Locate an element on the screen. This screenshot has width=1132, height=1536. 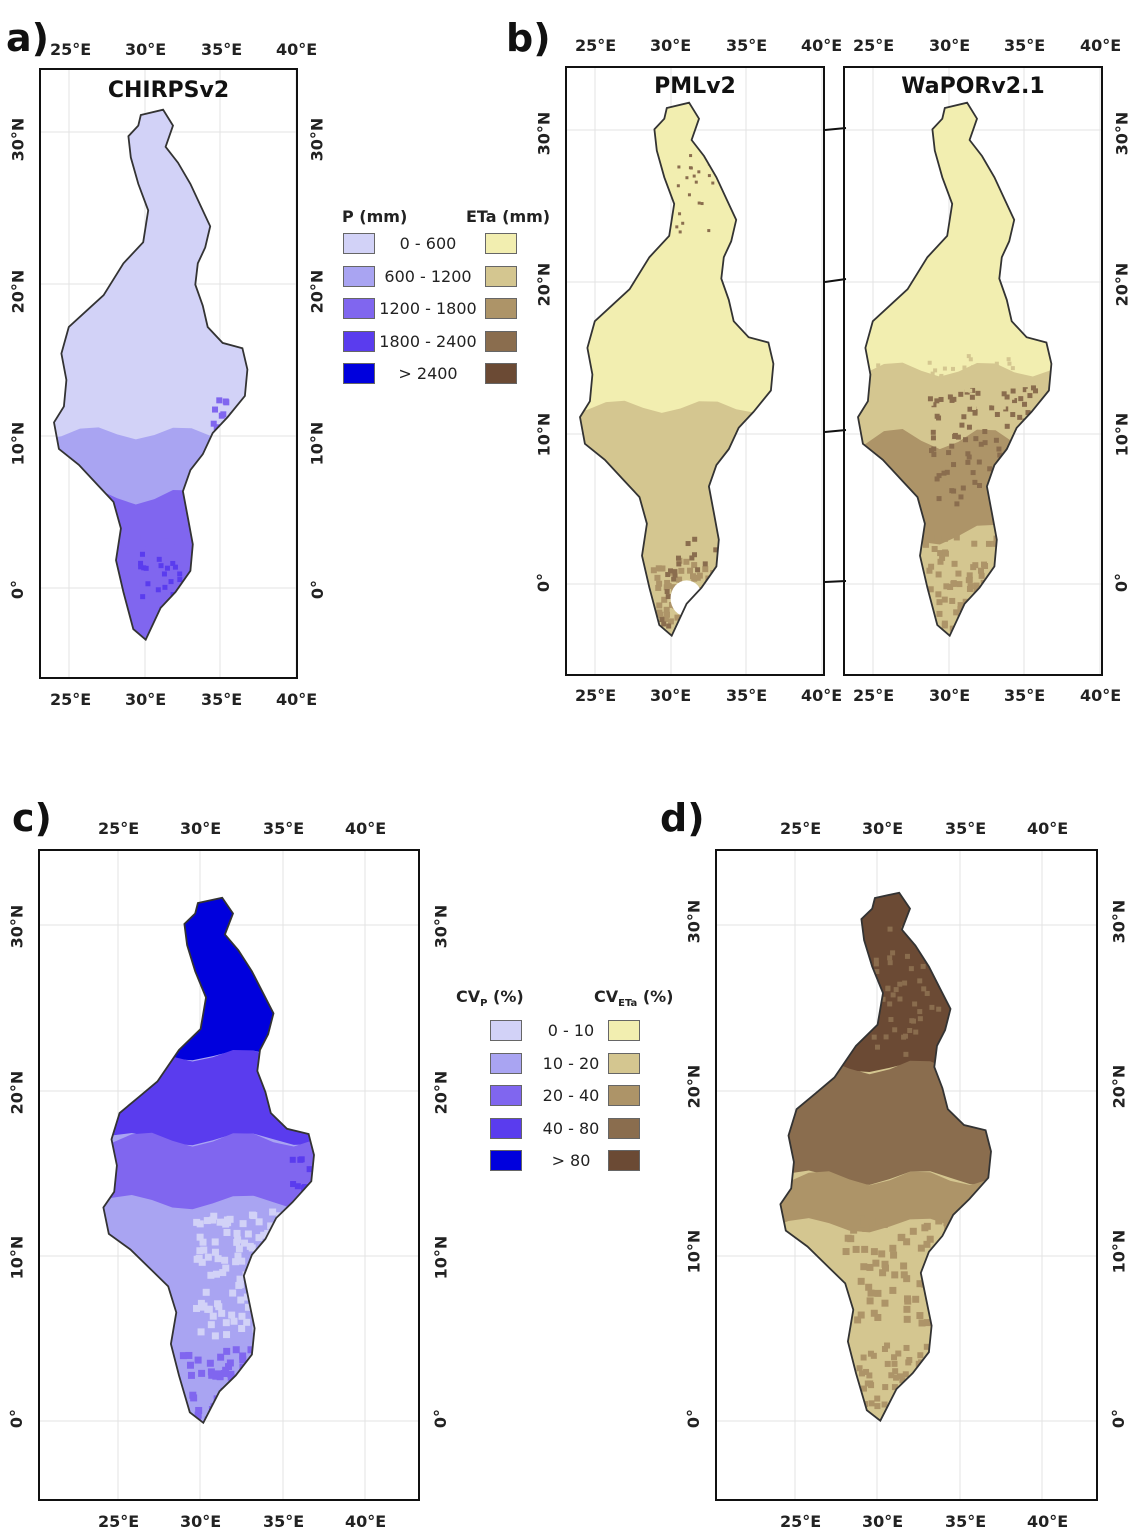
panel-c-cvp-map is located at coordinates (229, 1175).